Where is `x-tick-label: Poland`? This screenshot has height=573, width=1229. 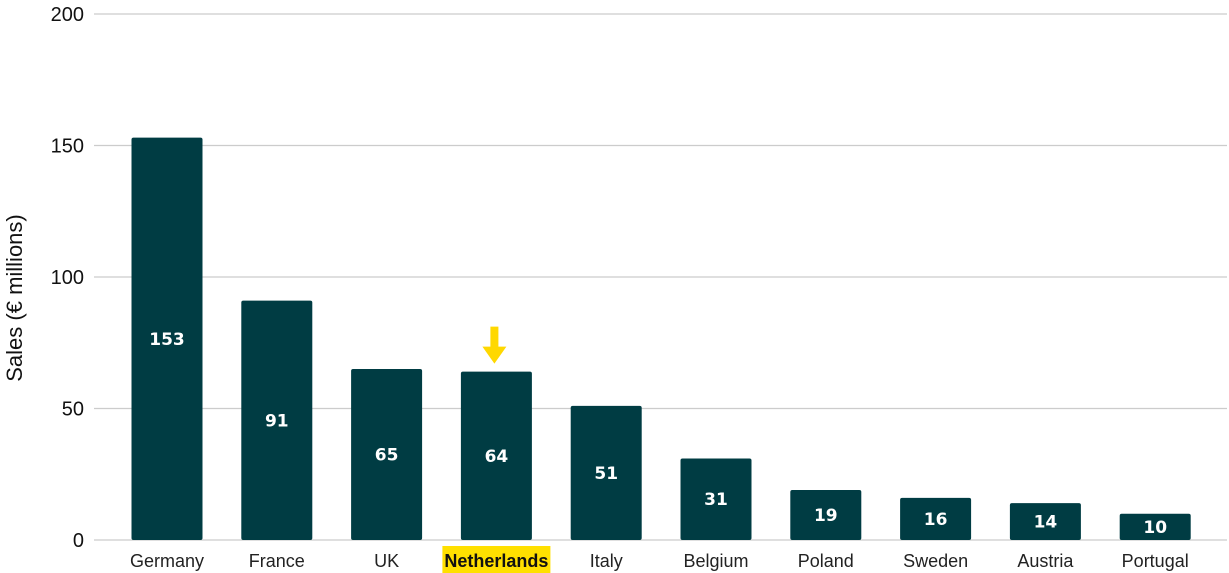 x-tick-label: Poland is located at coordinates (826, 561).